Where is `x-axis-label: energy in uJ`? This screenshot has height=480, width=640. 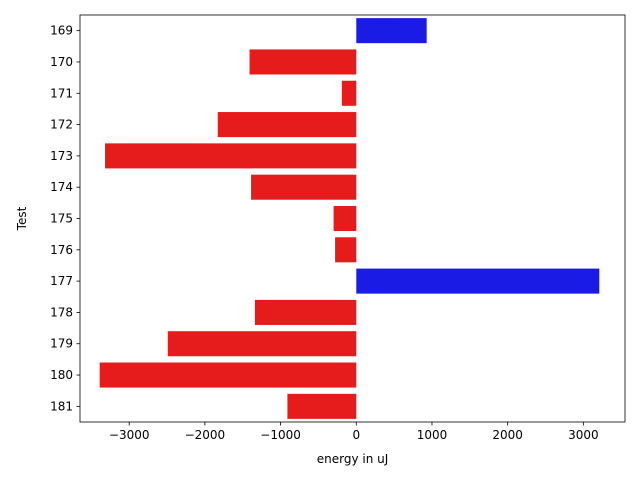 x-axis-label: energy in uJ is located at coordinates (353, 459).